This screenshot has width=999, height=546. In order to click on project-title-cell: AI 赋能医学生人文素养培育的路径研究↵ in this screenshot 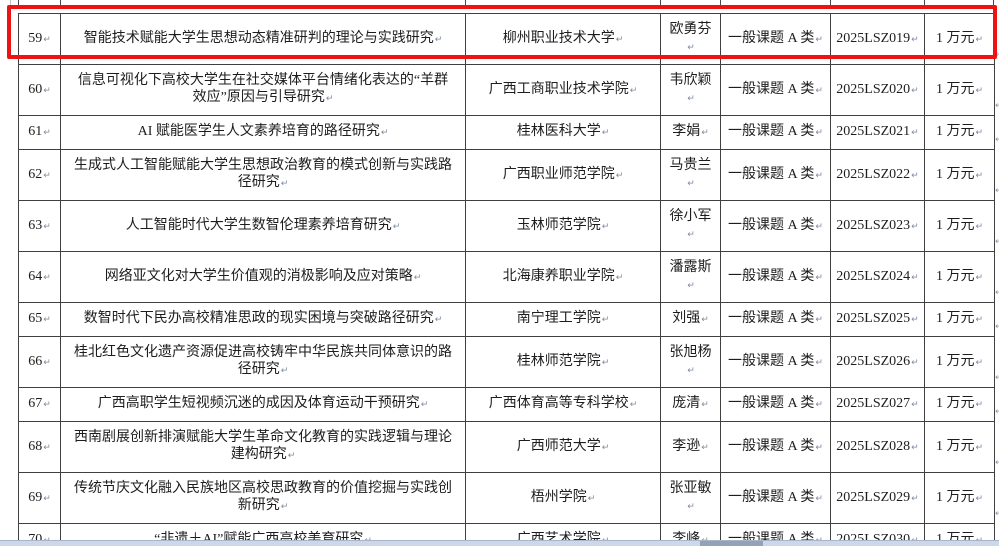, I will do `click(263, 132)`.